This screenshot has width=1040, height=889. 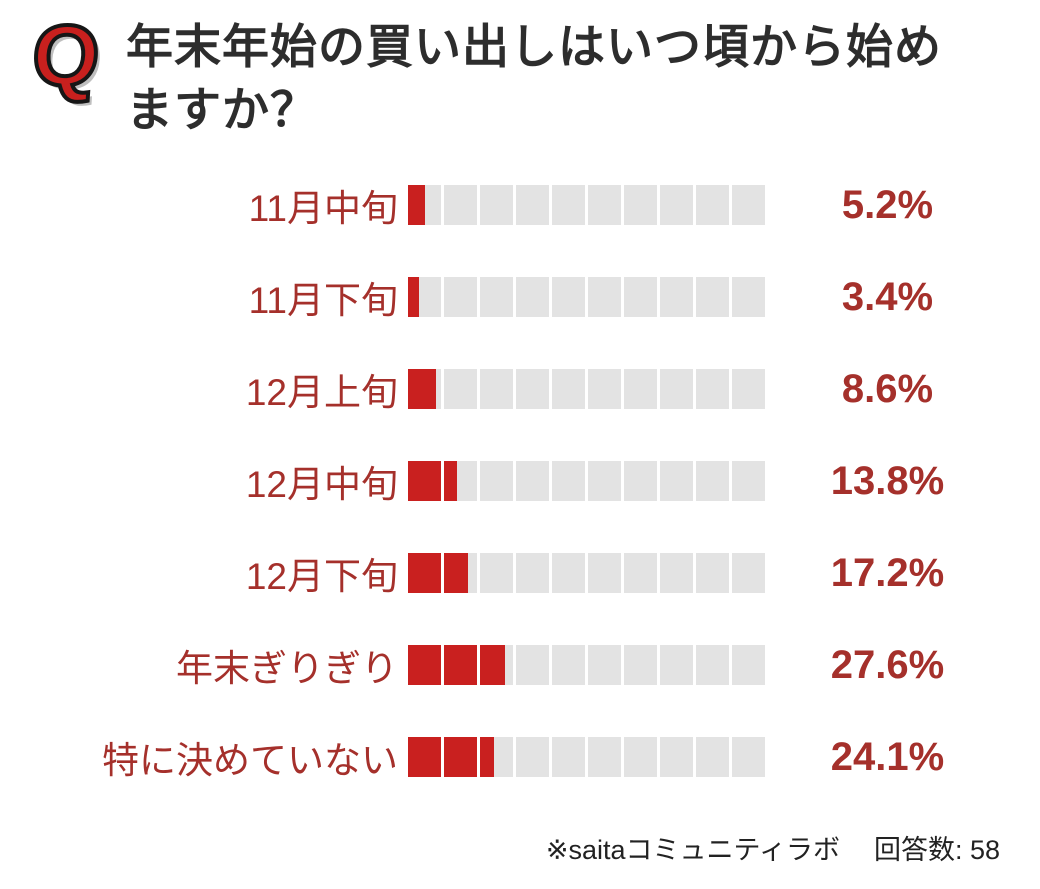 What do you see at coordinates (887, 388) in the screenshot?
I see `value-label: 8.6%` at bounding box center [887, 388].